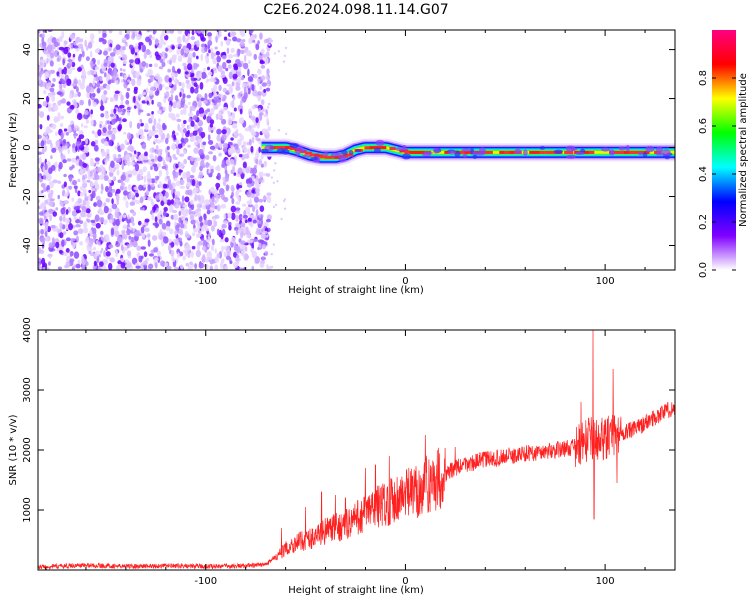  I want to click on x-tick-label: 0, so click(405, 281).